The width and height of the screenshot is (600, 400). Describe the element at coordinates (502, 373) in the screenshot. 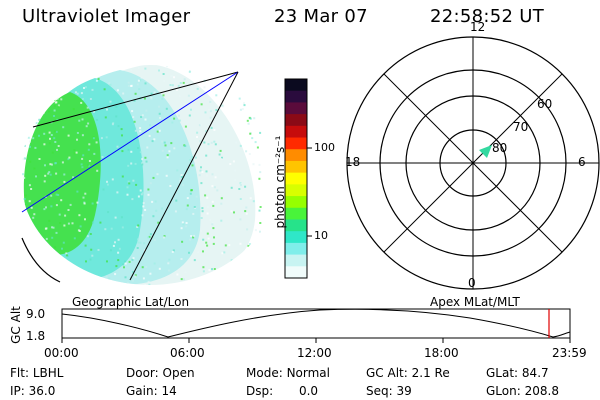

I see `glat-label: GLat:` at that location.